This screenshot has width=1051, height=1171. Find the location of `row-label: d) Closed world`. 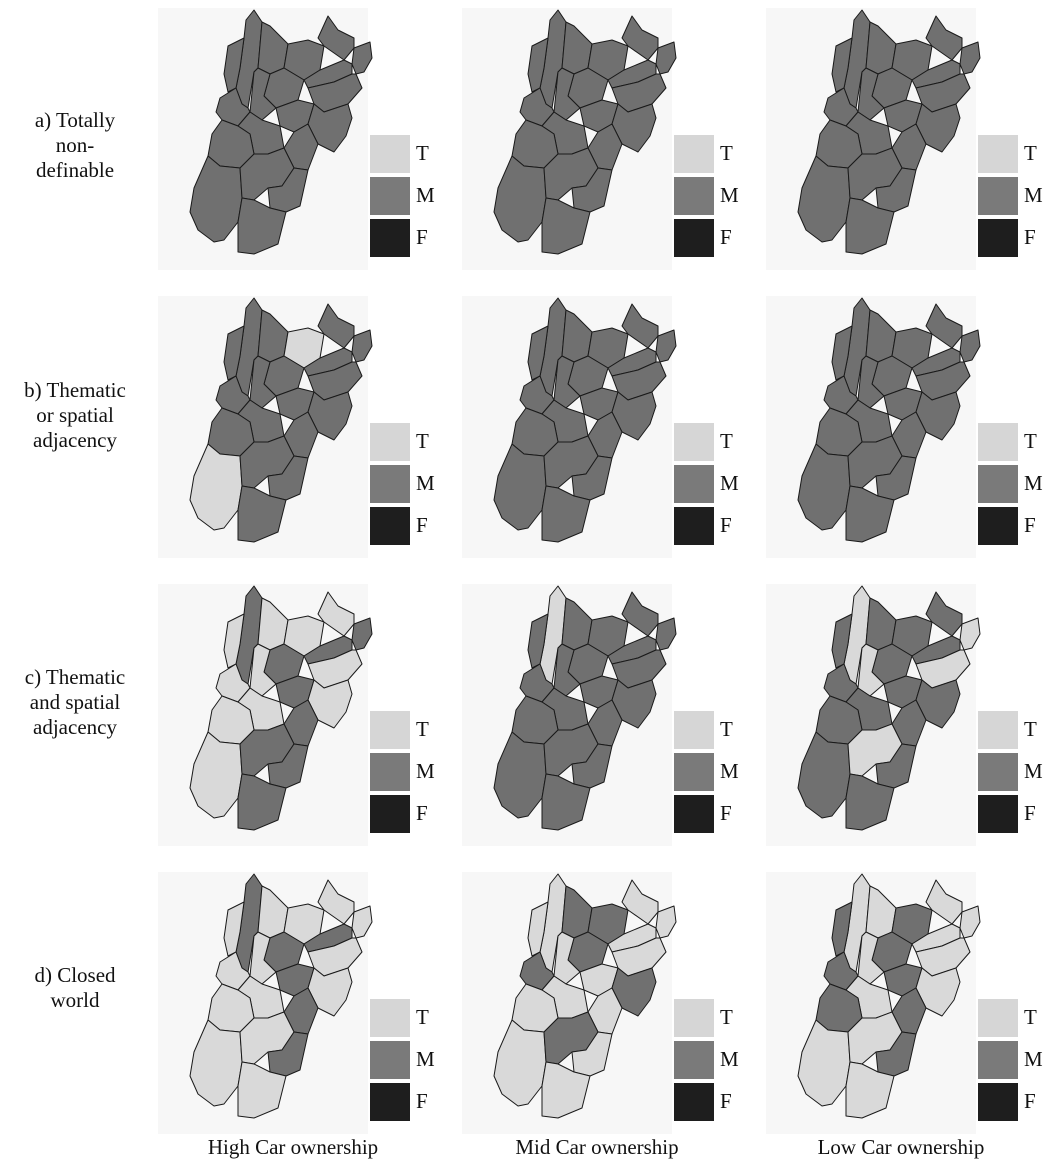

row-label: d) Closed world is located at coordinates (75, 988).